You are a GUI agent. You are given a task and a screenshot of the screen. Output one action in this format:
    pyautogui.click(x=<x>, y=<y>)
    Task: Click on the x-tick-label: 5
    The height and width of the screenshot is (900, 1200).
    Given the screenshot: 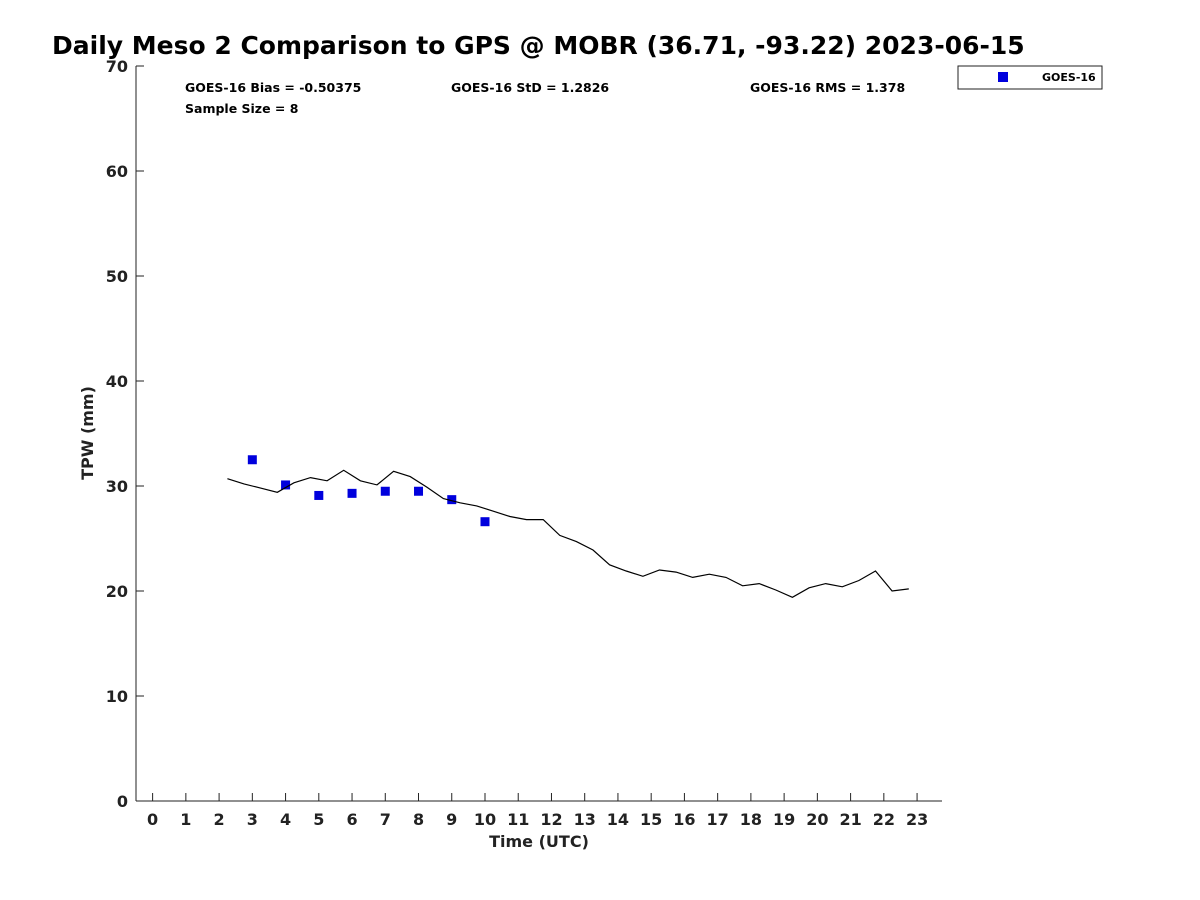 What is the action you would take?
    pyautogui.click(x=318, y=819)
    